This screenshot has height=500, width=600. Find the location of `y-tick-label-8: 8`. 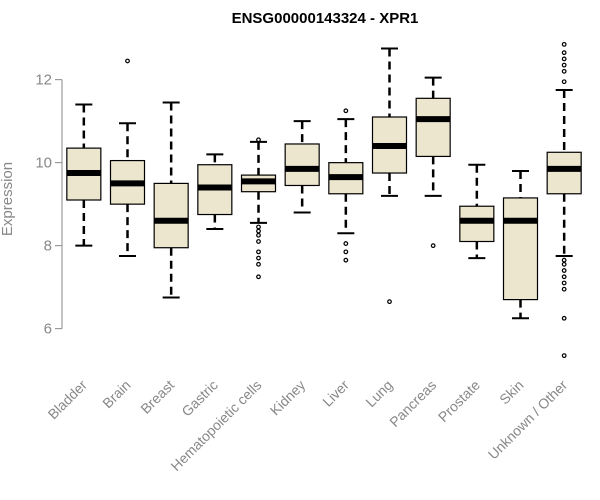

y-tick-label-8: 8 is located at coordinates (48, 246).